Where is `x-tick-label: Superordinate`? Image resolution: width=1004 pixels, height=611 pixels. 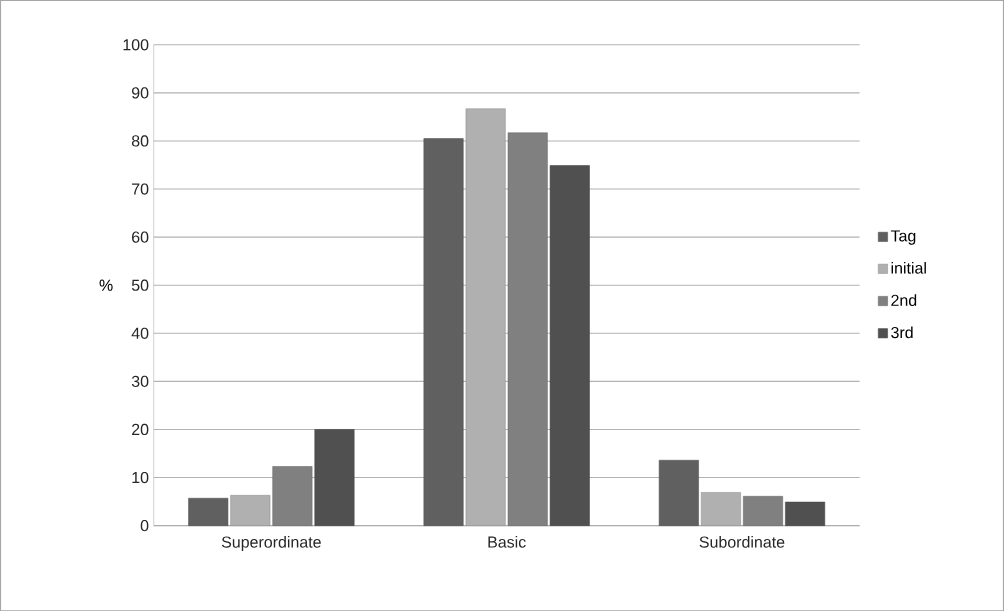
x-tick-label: Superordinate is located at coordinates (271, 543).